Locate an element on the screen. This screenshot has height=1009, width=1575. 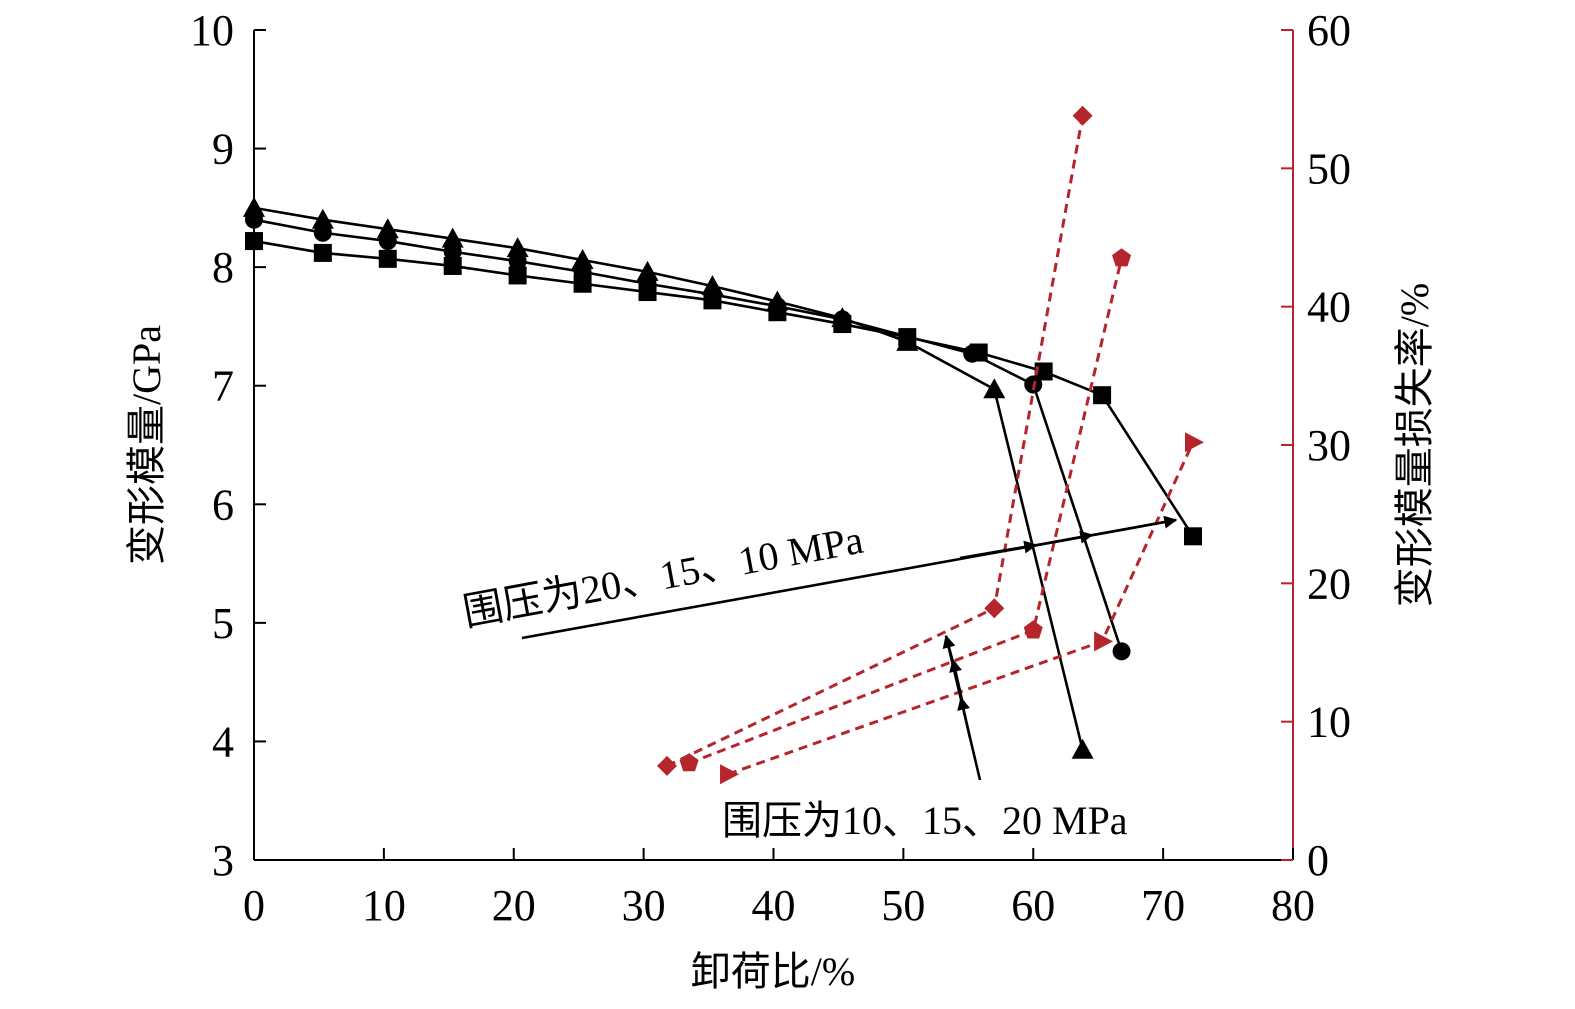
series-line is located at coordinates (961, 608).